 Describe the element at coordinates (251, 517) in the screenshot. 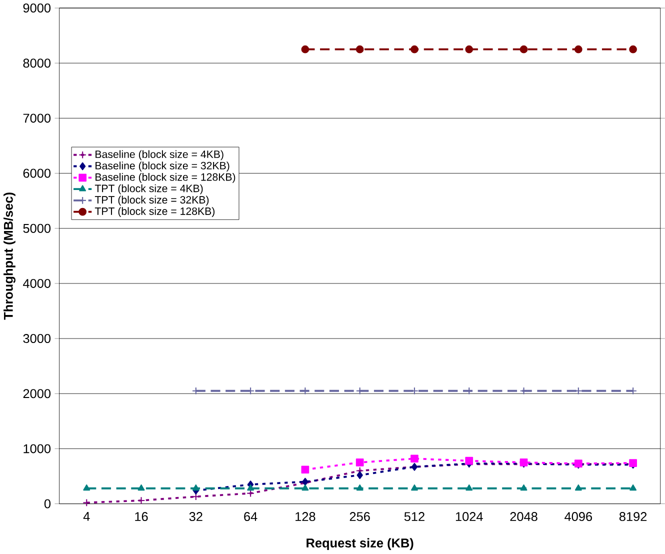

I see `x-tick-label: 64` at that location.